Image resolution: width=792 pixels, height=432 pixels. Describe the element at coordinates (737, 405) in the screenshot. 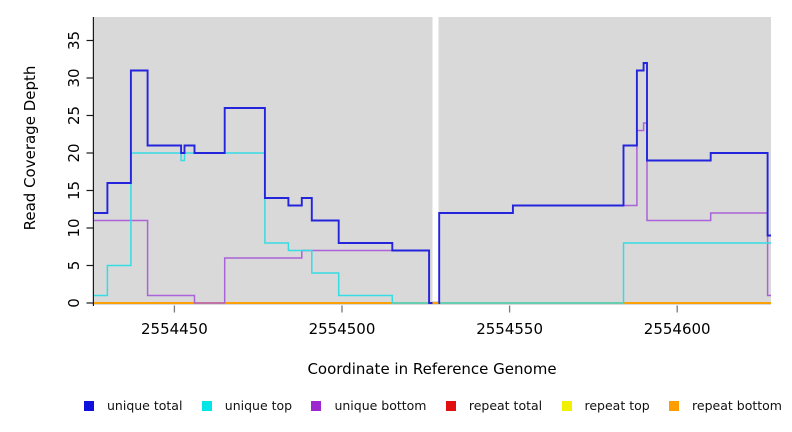

I see `legend-label: repeat bottom` at that location.